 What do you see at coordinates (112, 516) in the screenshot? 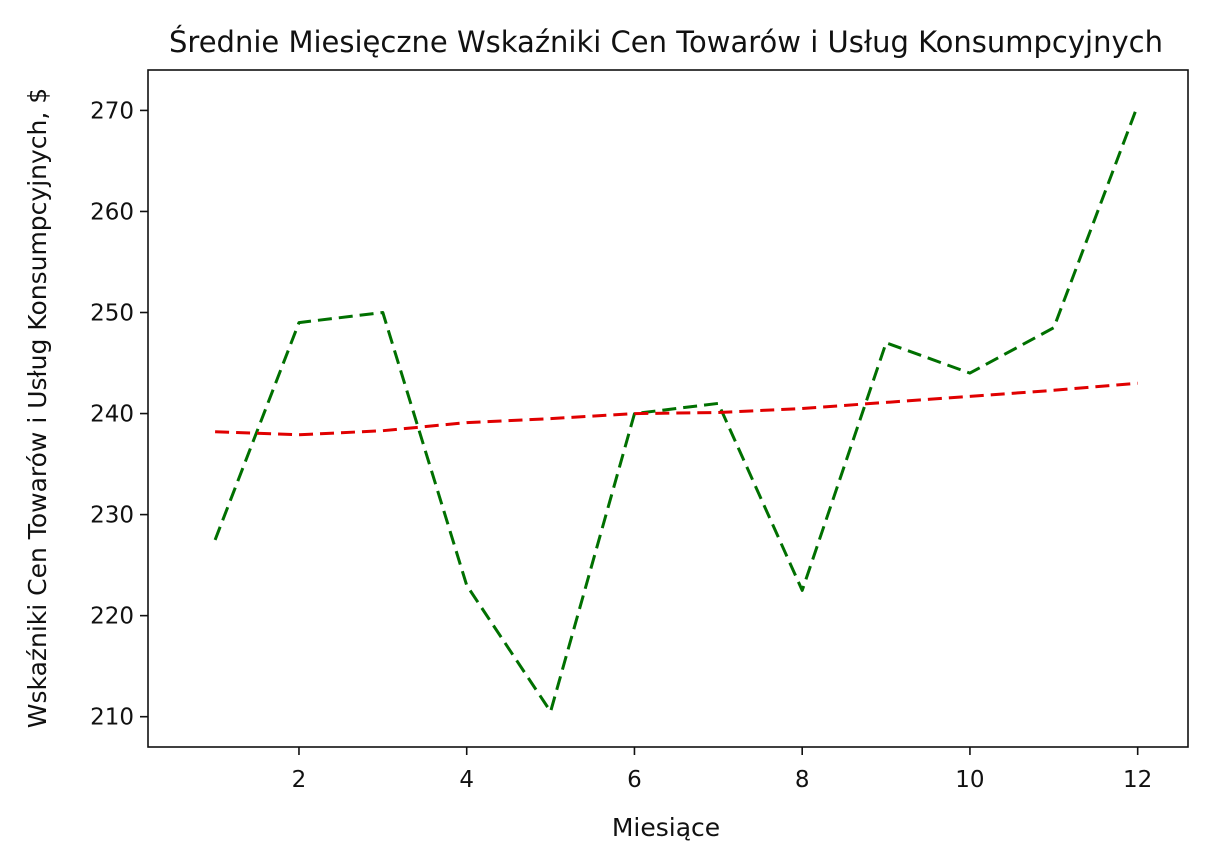
I see `y-tick-label: 230` at bounding box center [112, 516].